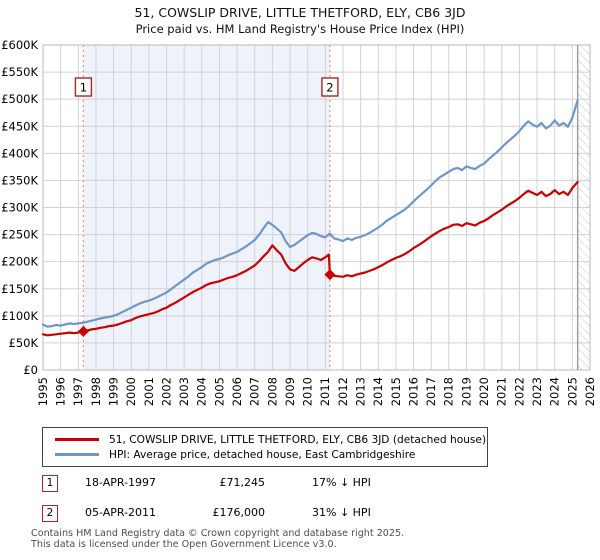 This screenshot has height=560, width=600. Describe the element at coordinates (149, 391) in the screenshot. I see `svg-text: 2001` at that location.